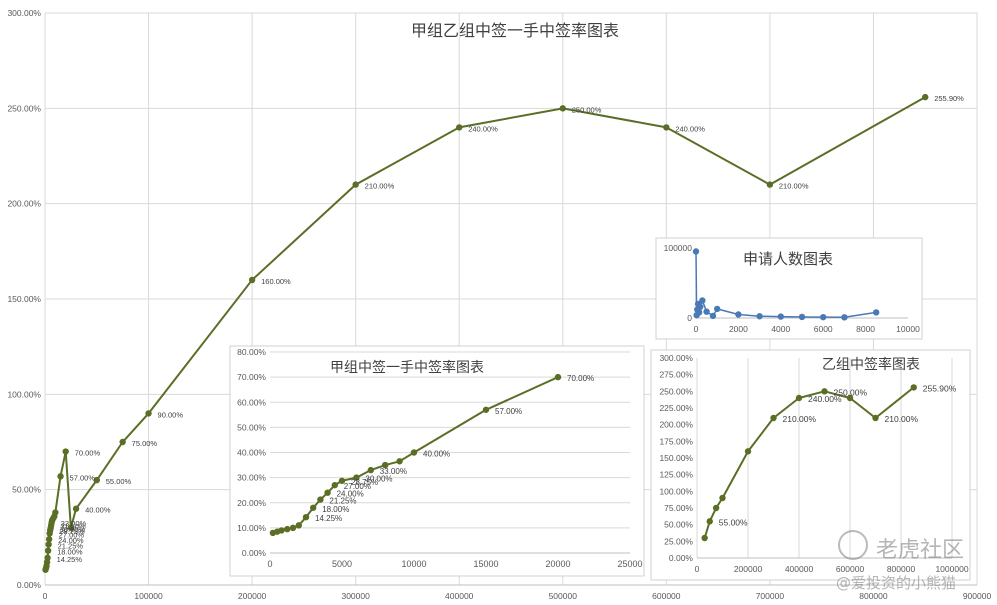  What do you see at coordinates (357, 486) in the screenshot?
I see `data-label: 27.00%` at bounding box center [357, 486].